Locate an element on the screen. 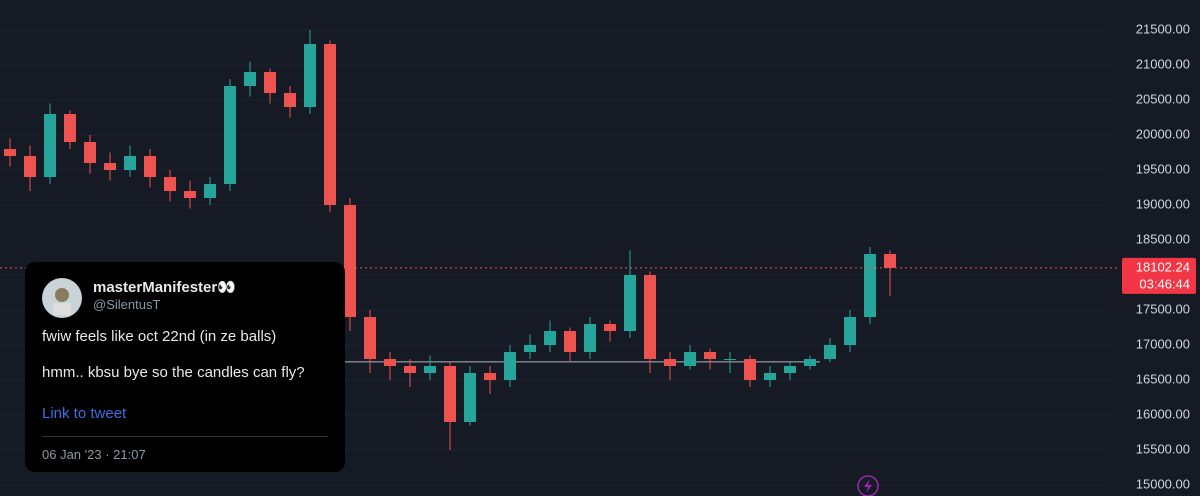  y-tick-label: 20500.00 is located at coordinates (1163, 98).